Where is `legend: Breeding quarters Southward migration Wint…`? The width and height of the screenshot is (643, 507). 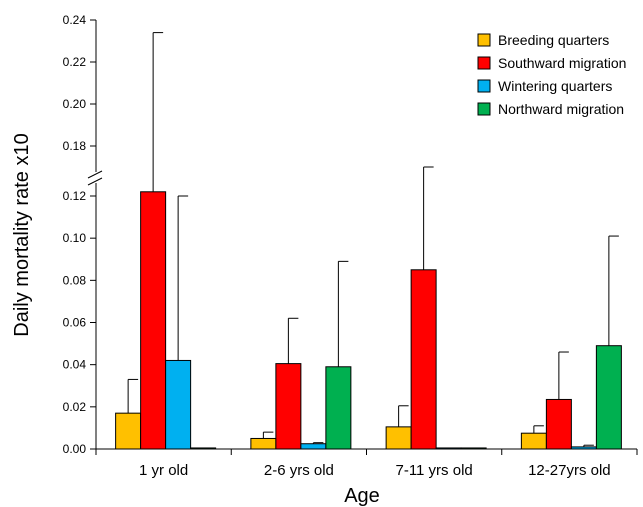
legend: Breeding quarters Southward migration Wint… is located at coordinates (551, 74).